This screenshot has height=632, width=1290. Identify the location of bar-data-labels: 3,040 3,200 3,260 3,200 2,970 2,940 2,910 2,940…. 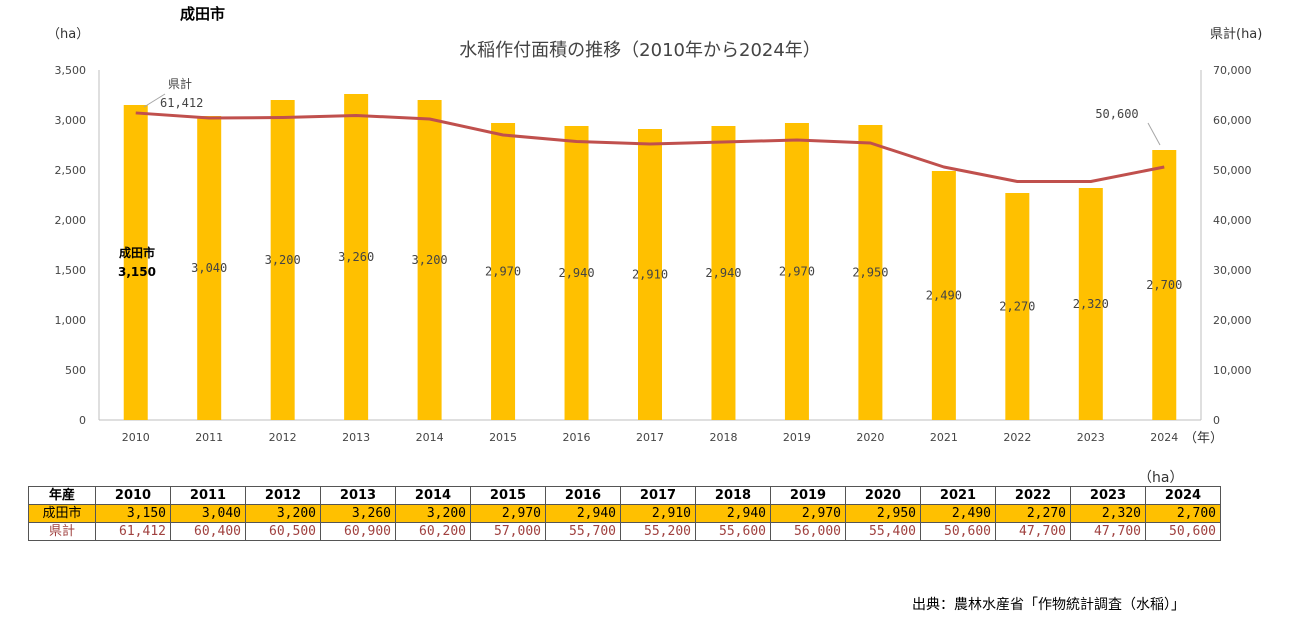
(686, 282).